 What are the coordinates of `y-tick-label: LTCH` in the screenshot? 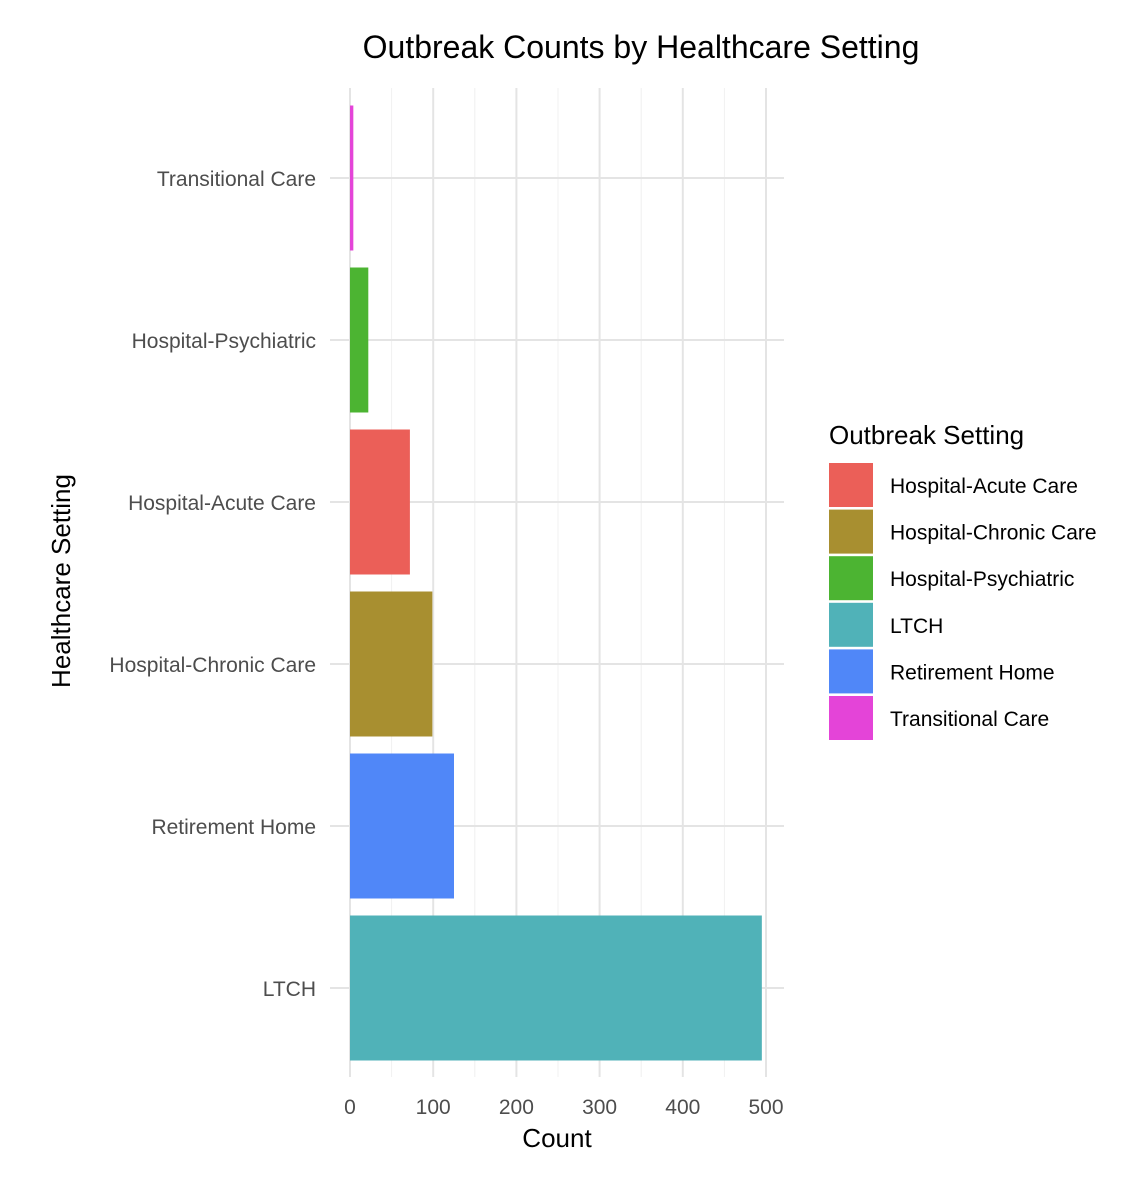 It's located at (289, 989).